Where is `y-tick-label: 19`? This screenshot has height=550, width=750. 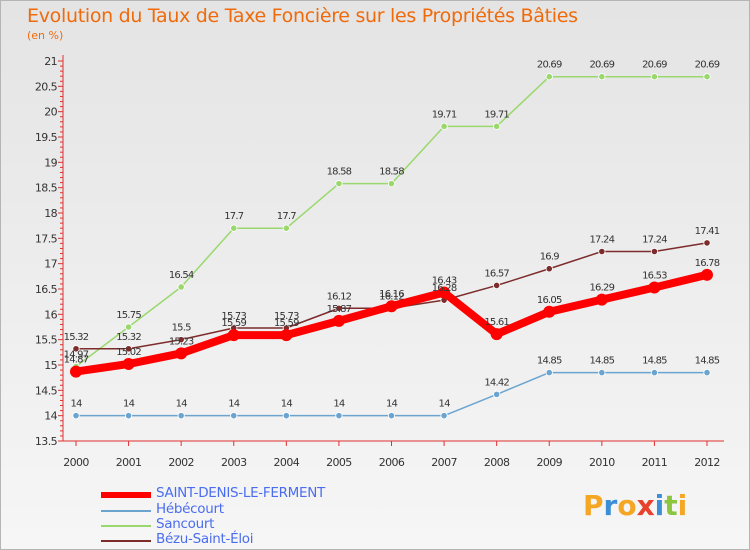 y-tick-label: 19 is located at coordinates (50, 162).